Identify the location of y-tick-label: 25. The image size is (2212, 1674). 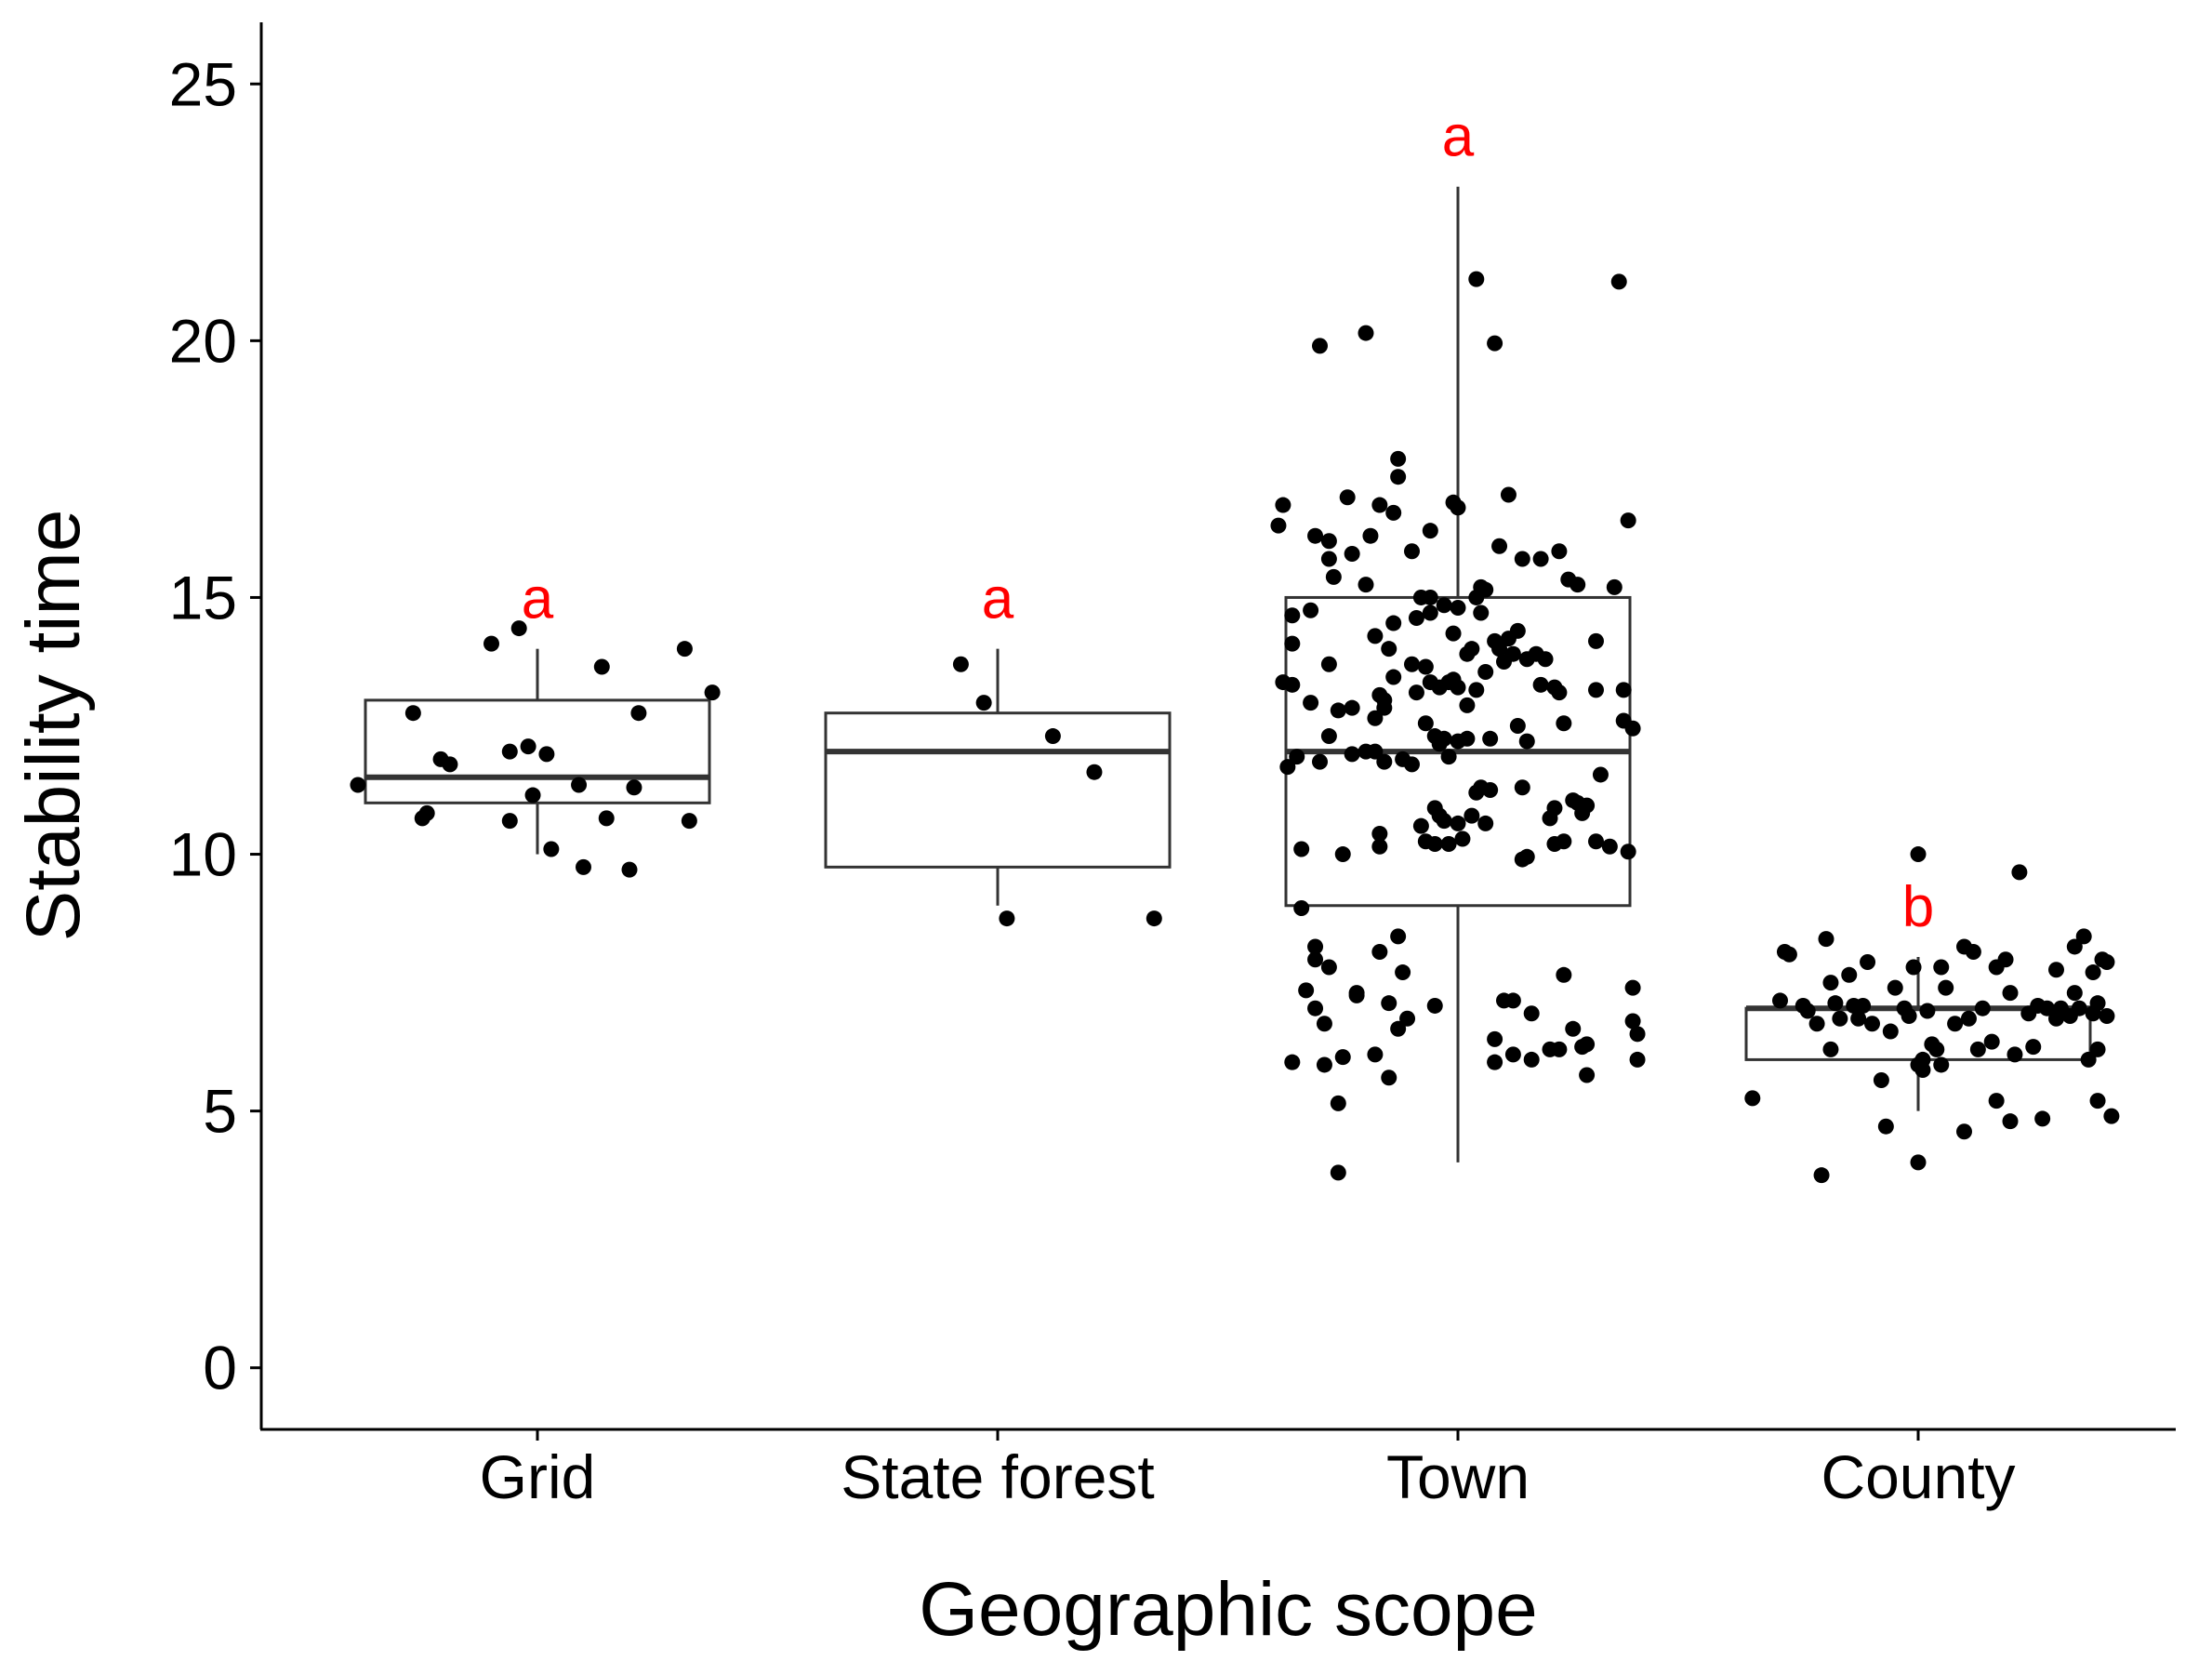
(203, 83).